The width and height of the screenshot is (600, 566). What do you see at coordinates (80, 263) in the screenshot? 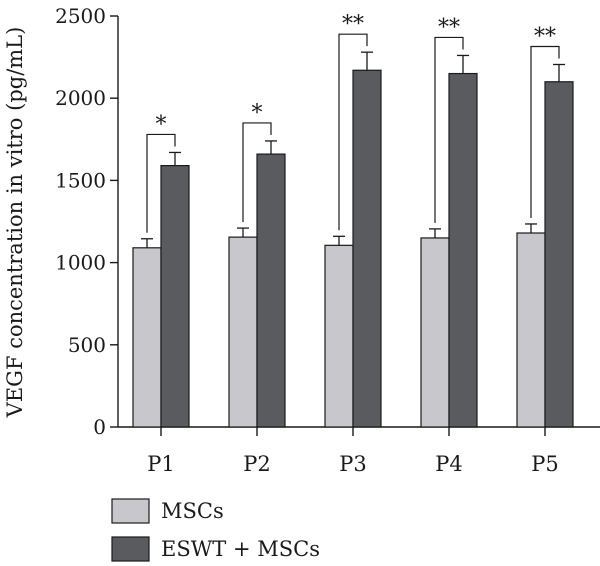
I see `y-tick-label: 1000` at bounding box center [80, 263].